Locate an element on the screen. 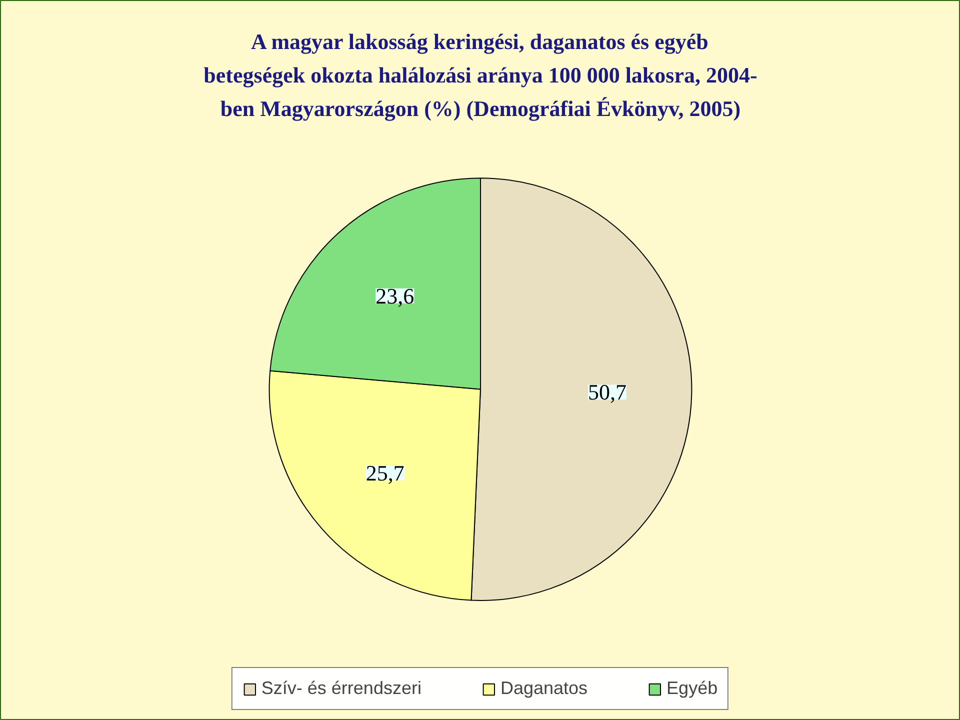 The image size is (960, 720). data-label: 50,7 is located at coordinates (607, 392).